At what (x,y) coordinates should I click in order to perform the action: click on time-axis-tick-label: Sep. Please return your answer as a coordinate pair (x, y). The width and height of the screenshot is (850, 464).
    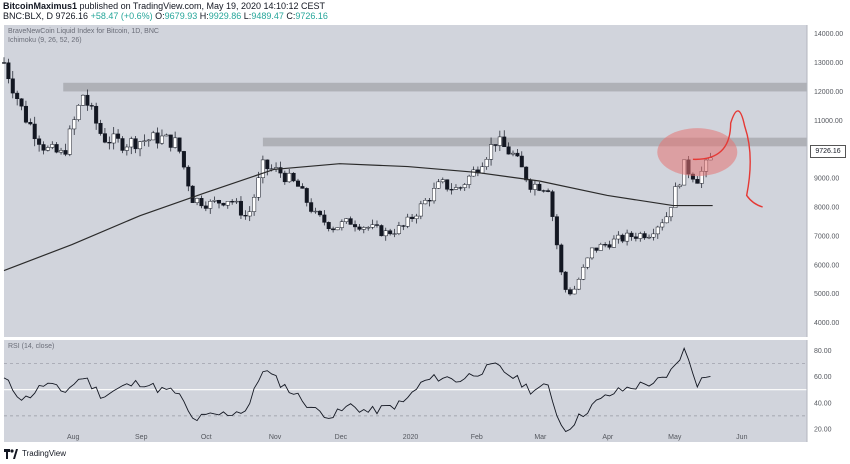
    Looking at the image, I should click on (141, 437).